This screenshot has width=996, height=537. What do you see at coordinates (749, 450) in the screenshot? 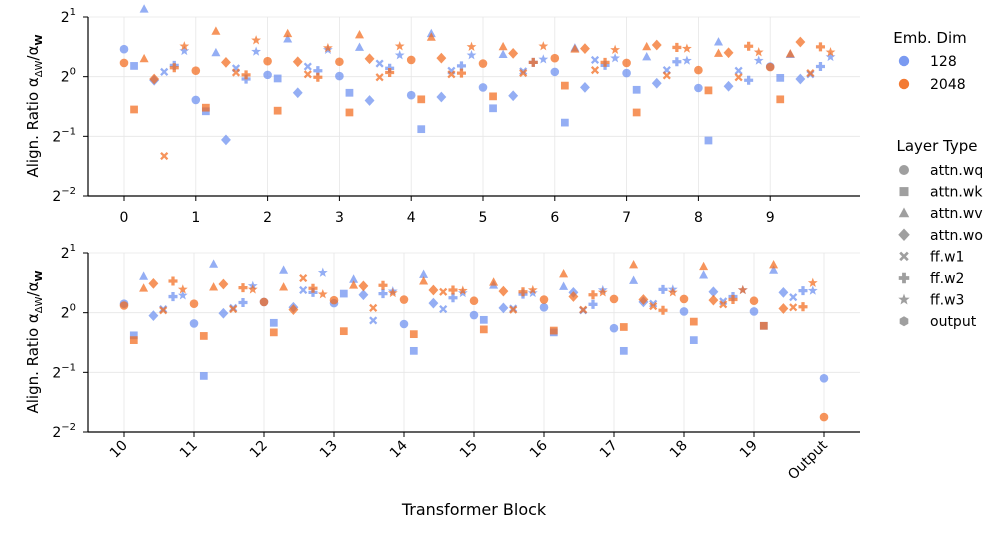
I see `x-tick-label: 19` at bounding box center [749, 450].